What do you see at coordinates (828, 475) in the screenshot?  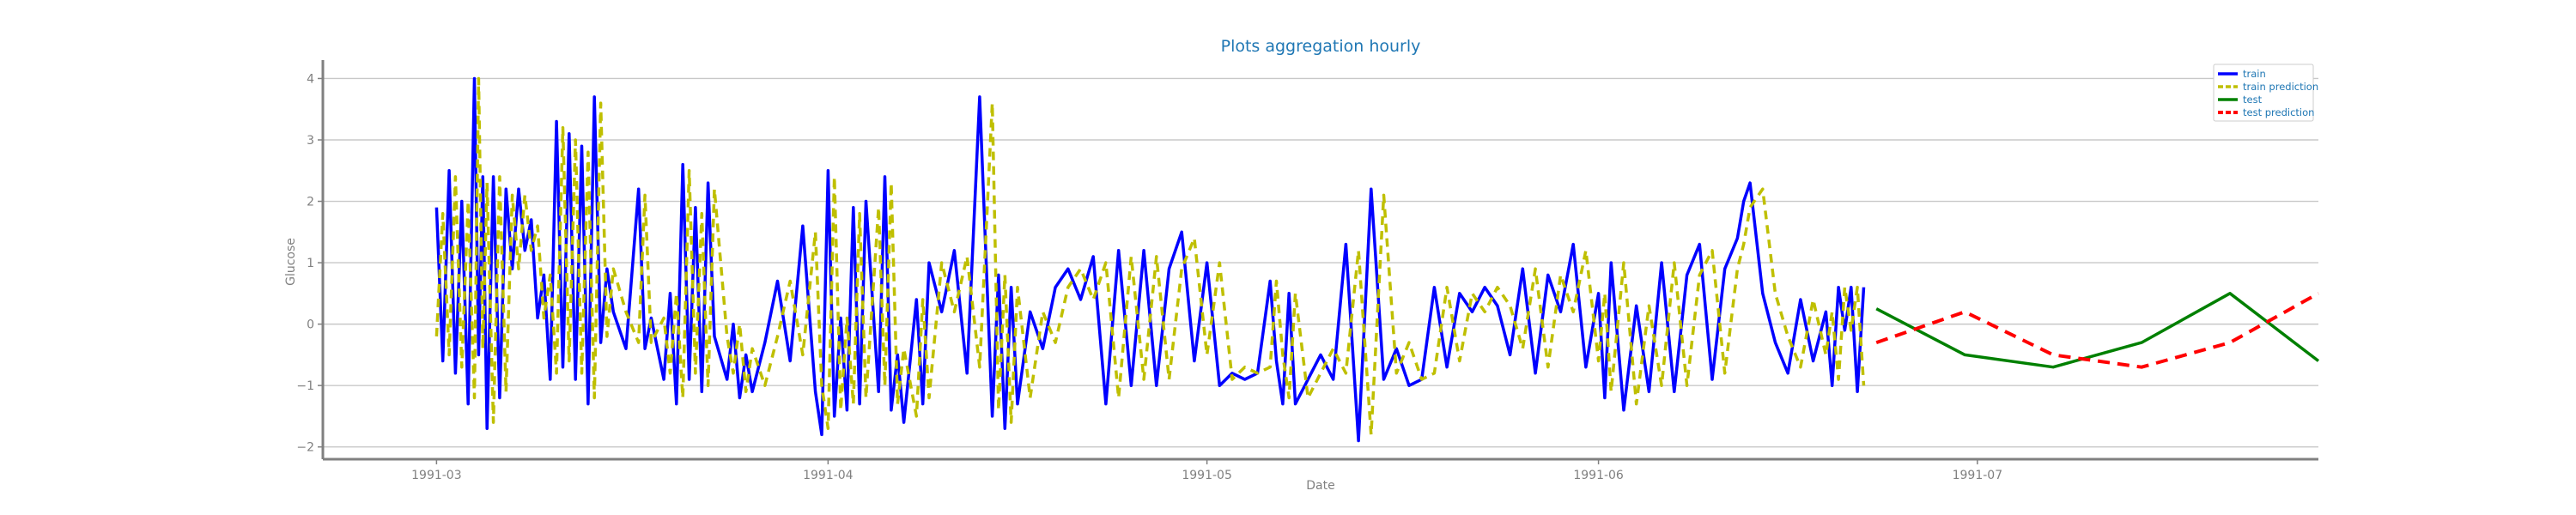 I see `x-tick-label: 1991-04` at bounding box center [828, 475].